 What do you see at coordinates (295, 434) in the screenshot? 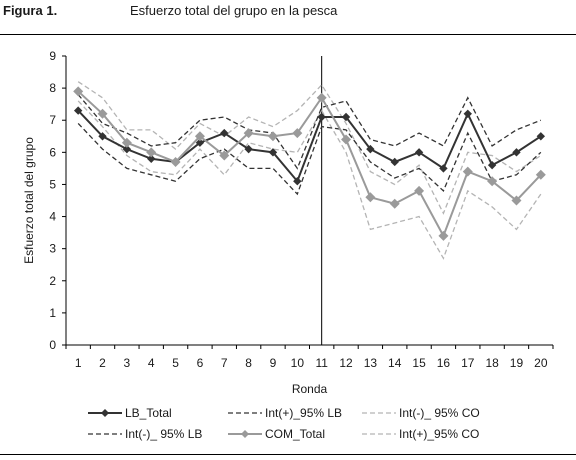
I see `legend-label: COM_Total` at bounding box center [295, 434].